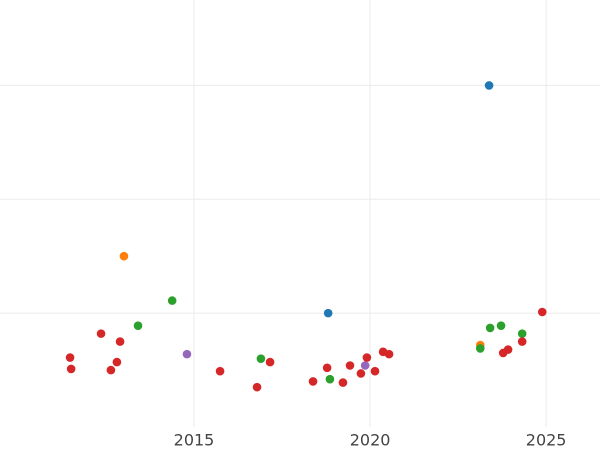  Describe the element at coordinates (370, 440) in the screenshot. I see `x-tick-label: 2020` at that location.